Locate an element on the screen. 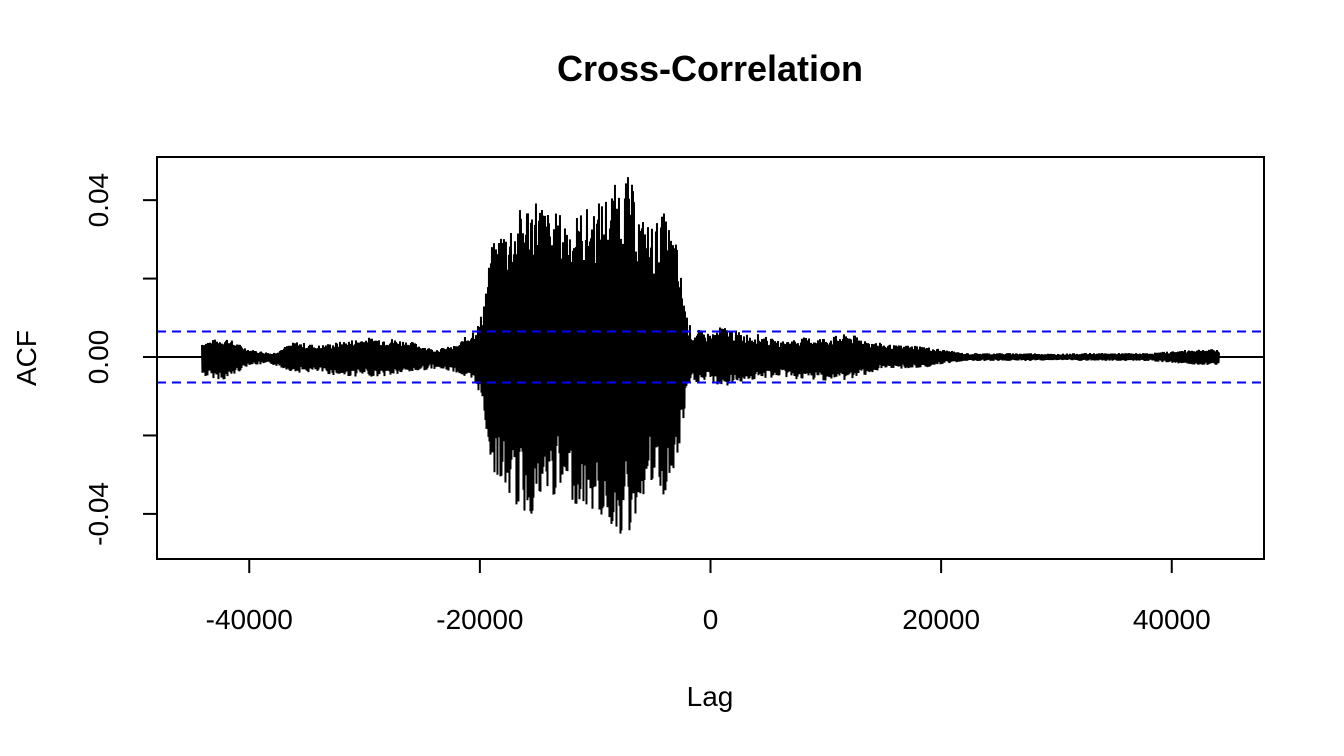  x-tick-label: 0 is located at coordinates (711, 619).